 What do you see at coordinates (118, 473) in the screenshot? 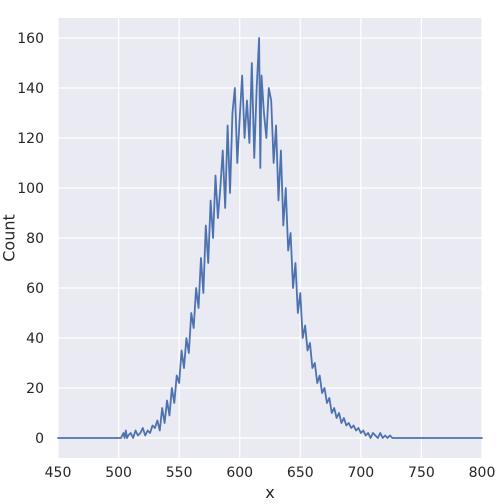
I see `x-tick-label: 500` at bounding box center [118, 473].